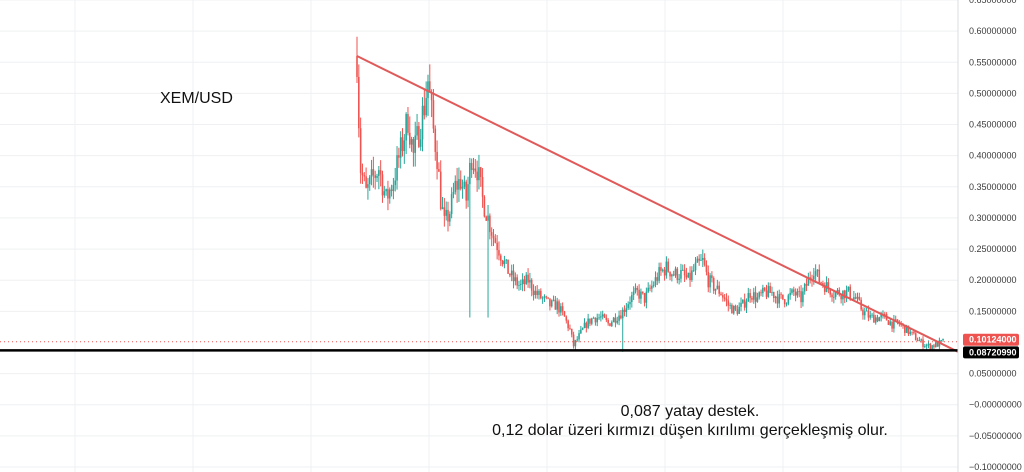  I want to click on y-tick-label: 0.40000000, so click(993, 156).